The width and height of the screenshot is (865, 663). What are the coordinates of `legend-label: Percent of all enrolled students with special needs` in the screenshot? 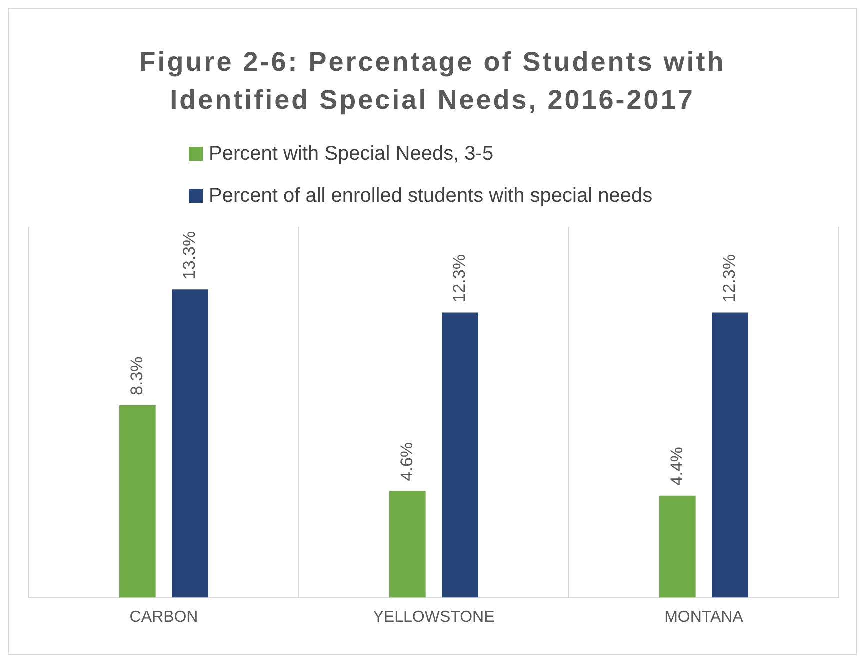 It's located at (431, 196).